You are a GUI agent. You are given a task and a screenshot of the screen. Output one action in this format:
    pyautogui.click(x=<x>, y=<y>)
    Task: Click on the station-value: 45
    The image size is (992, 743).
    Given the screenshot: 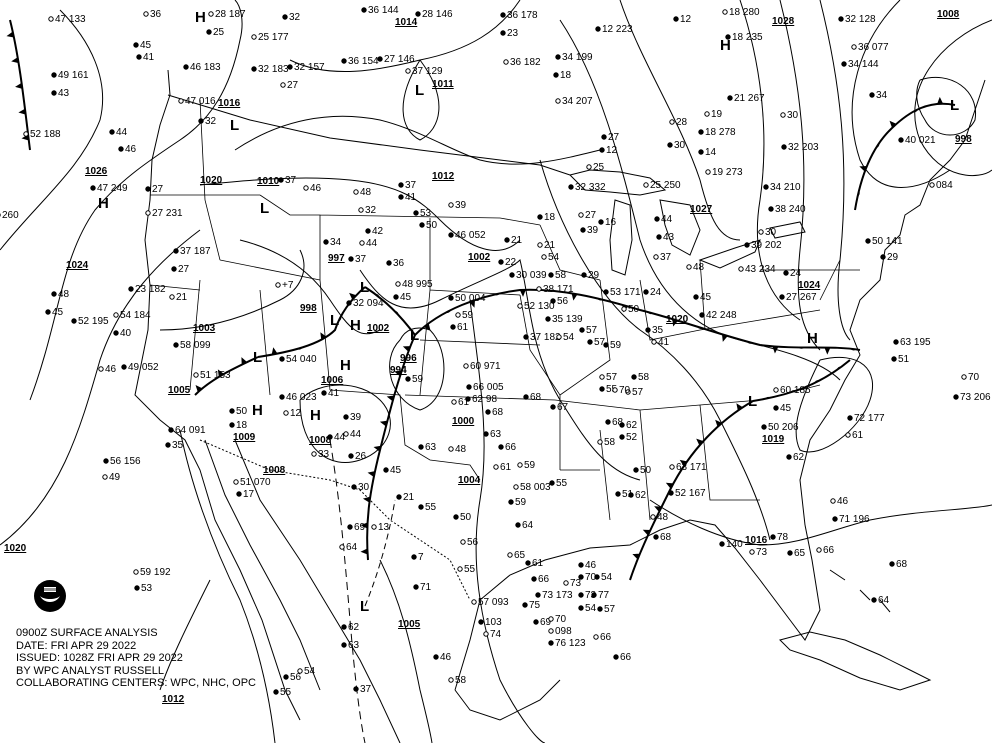 What is the action you would take?
    pyautogui.click(x=58, y=312)
    